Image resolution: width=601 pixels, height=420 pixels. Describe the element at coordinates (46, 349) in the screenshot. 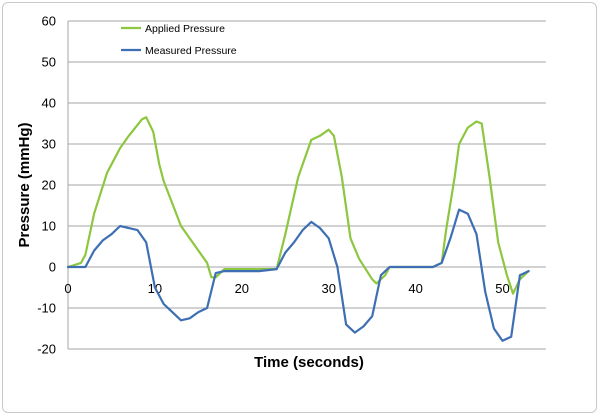

I see `y-tick-label: -20` at that location.